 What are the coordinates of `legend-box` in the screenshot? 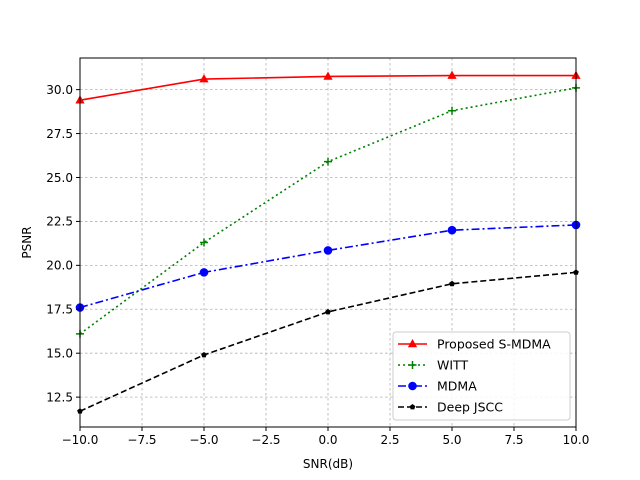 It's located at (481, 376).